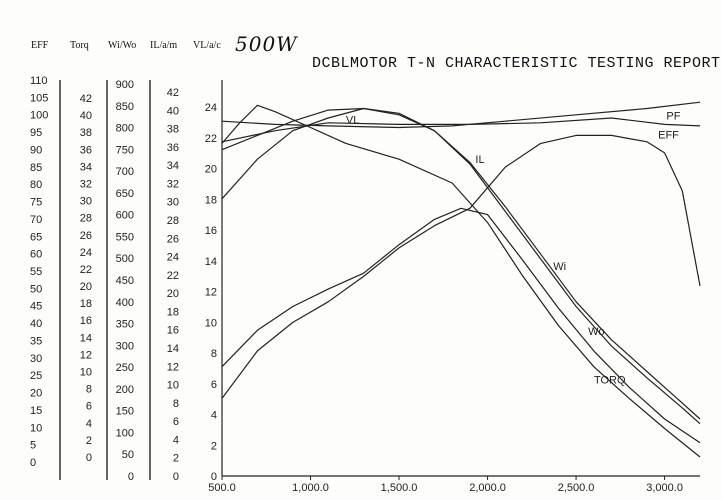 Image resolution: width=722 pixels, height=500 pixels. I want to click on series-label-wi: Wi, so click(559, 267).